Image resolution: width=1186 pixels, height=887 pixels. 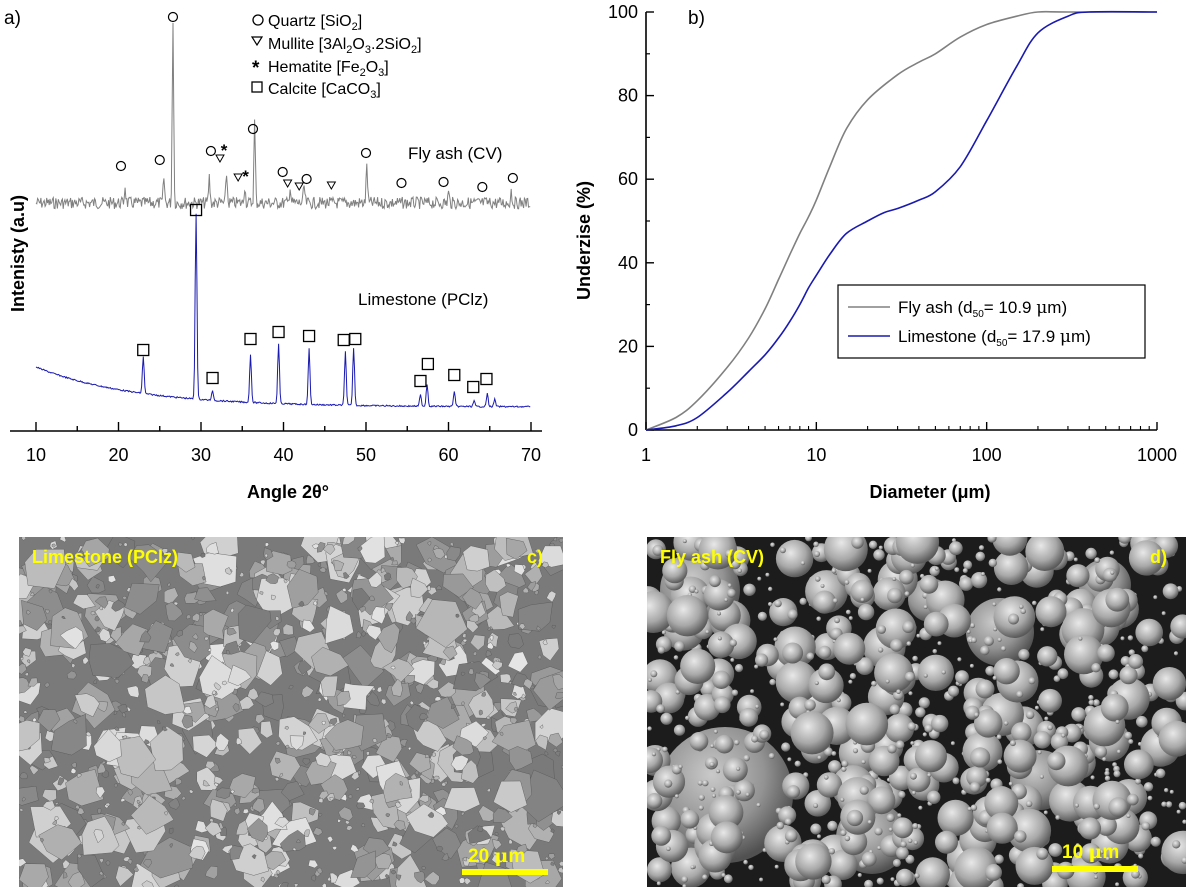 What do you see at coordinates (283, 311) in the screenshot?
I see `limestone-xrd-pattern` at bounding box center [283, 311].